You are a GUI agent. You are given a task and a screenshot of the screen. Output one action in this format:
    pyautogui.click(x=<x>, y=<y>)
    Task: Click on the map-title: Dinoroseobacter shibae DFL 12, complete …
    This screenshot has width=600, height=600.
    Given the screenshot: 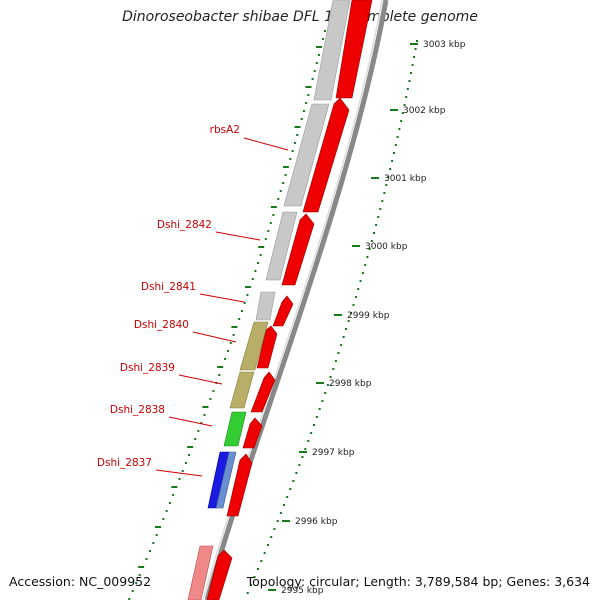 What is the action you would take?
    pyautogui.click(x=300, y=17)
    